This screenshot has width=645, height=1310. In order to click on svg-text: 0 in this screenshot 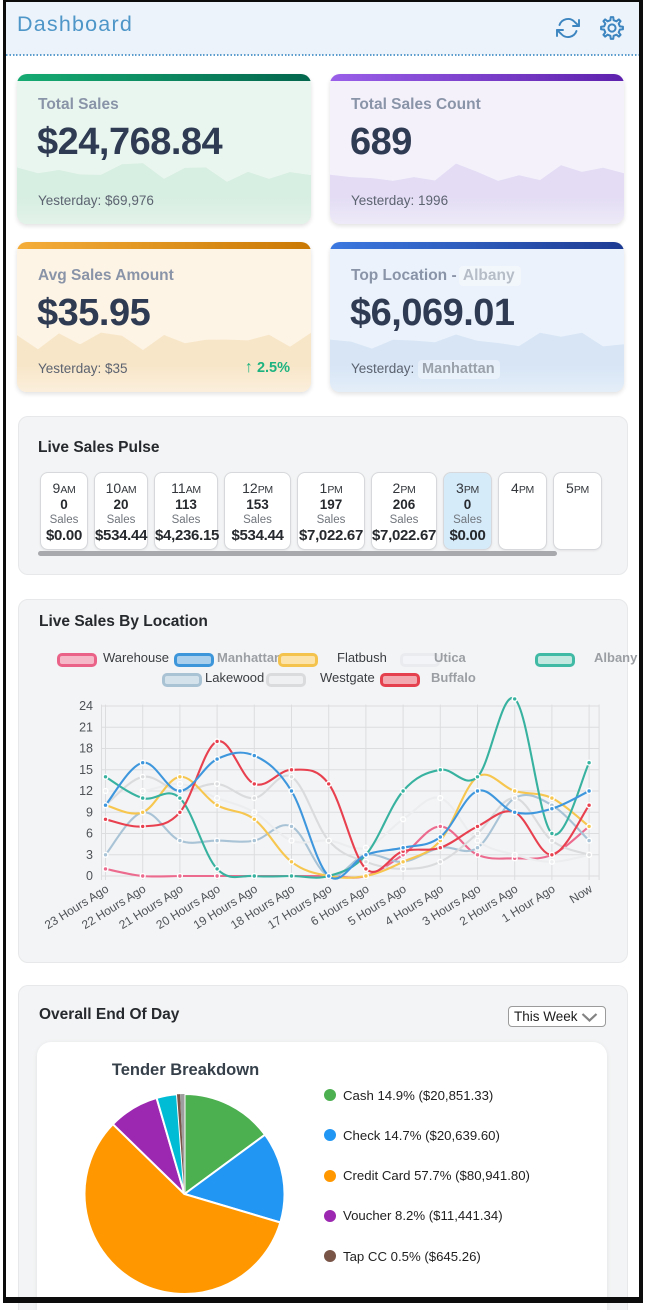, I will do `click(89, 876)`.